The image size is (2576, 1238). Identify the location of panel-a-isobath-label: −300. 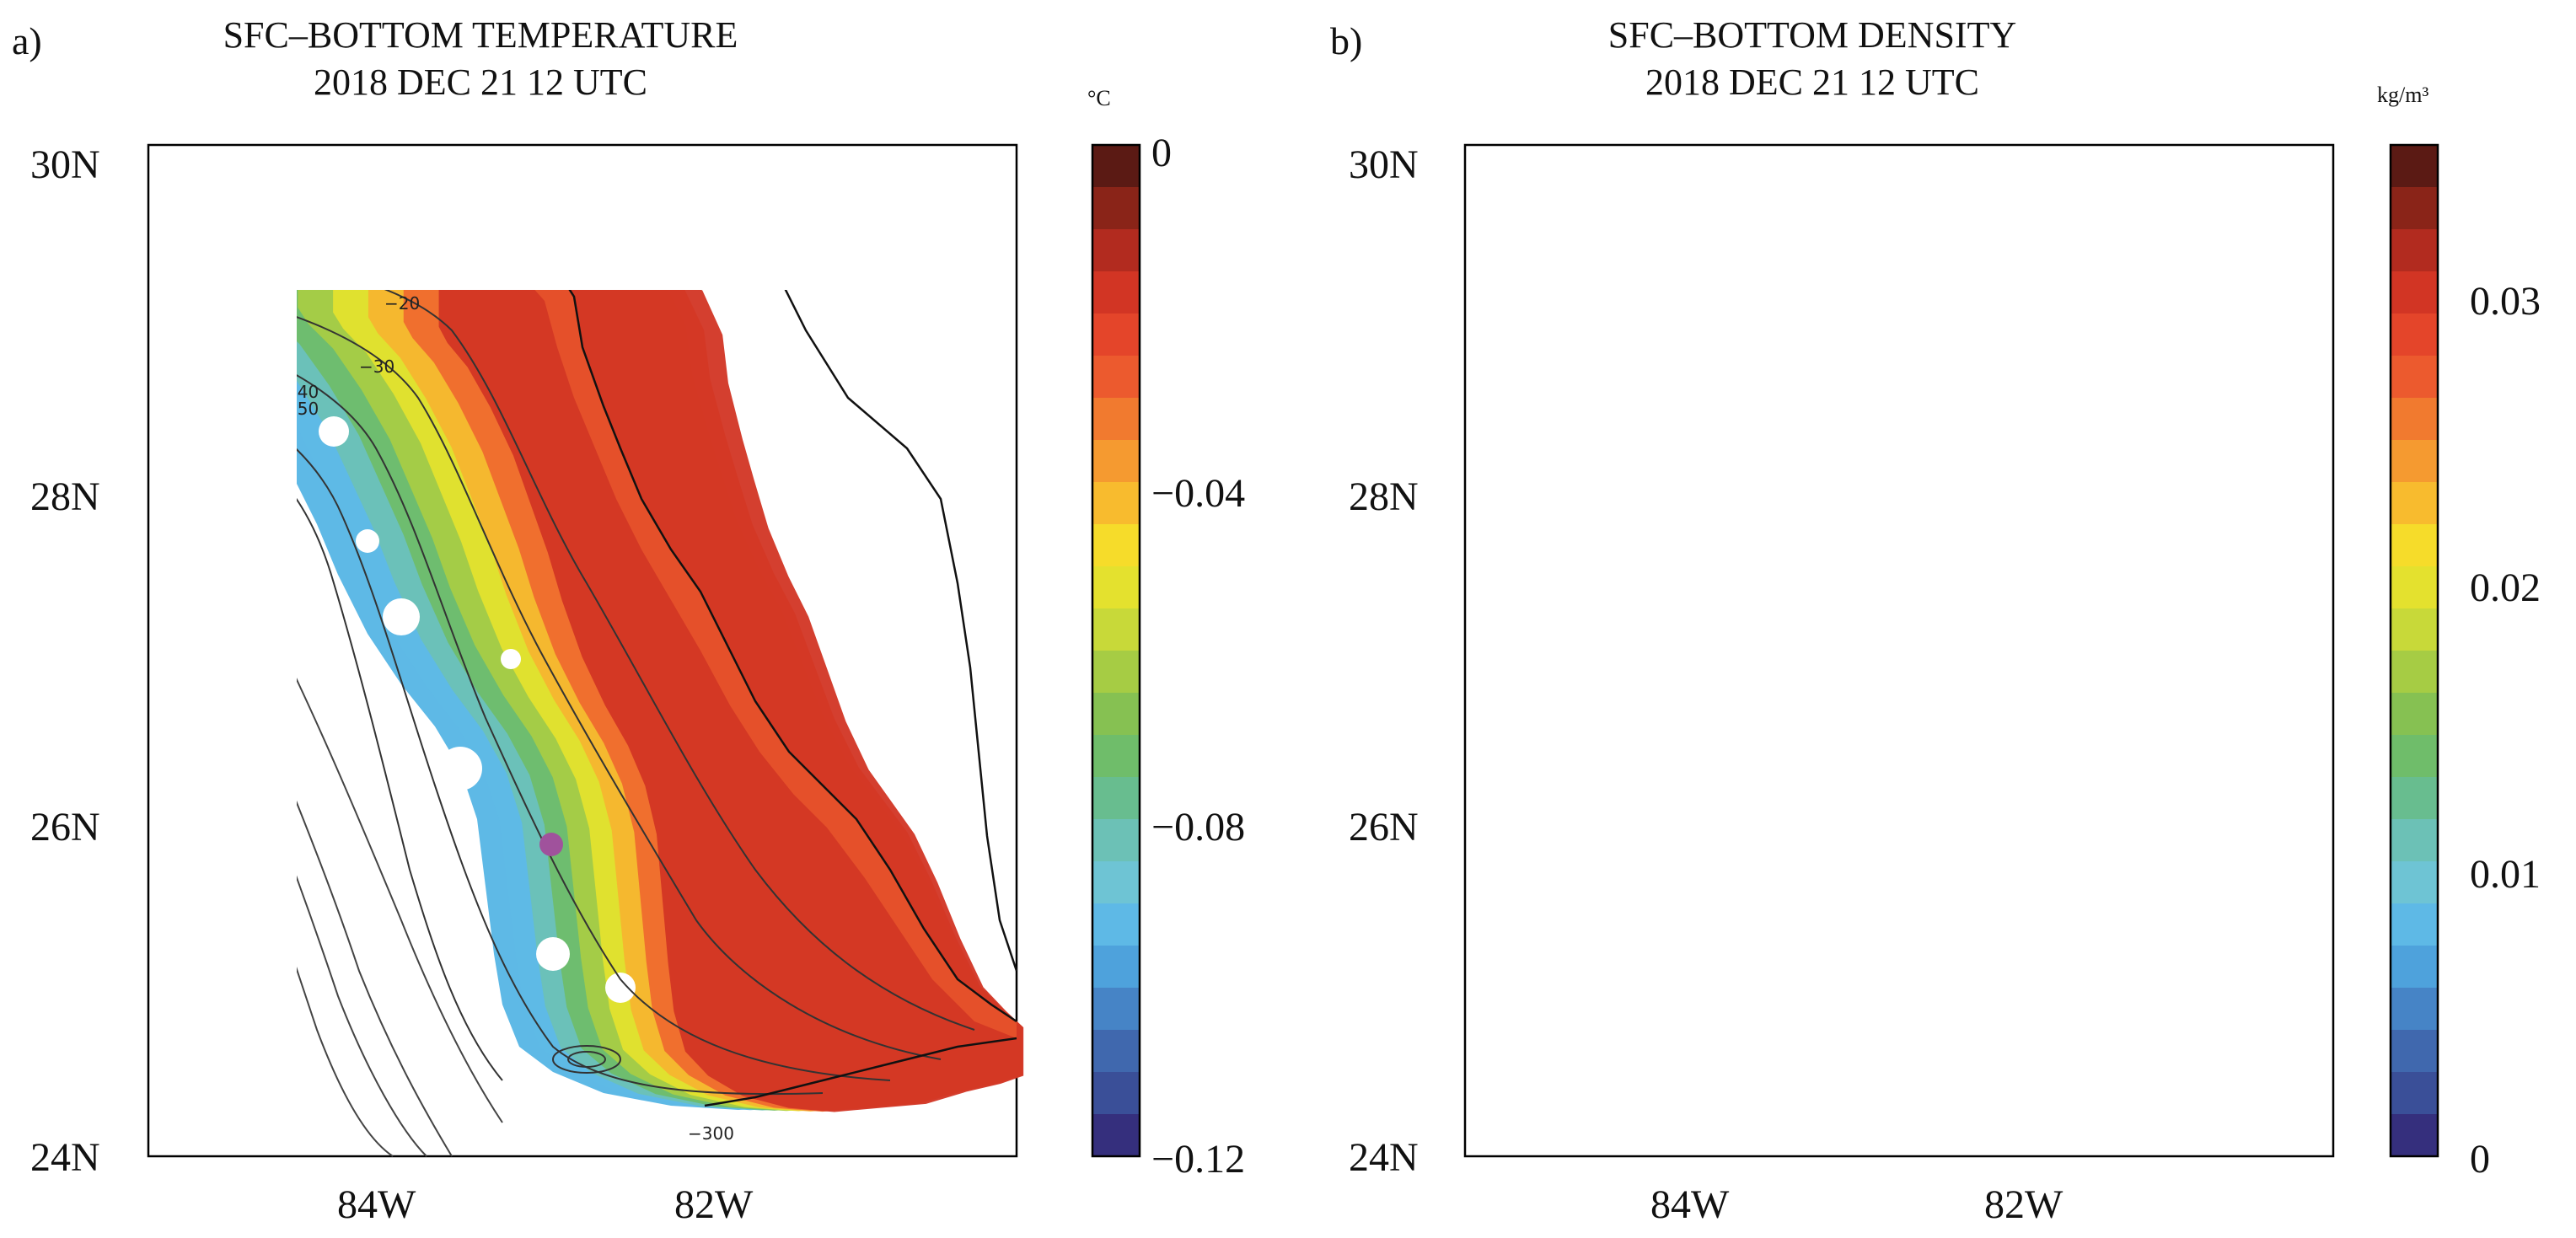
(711, 1133).